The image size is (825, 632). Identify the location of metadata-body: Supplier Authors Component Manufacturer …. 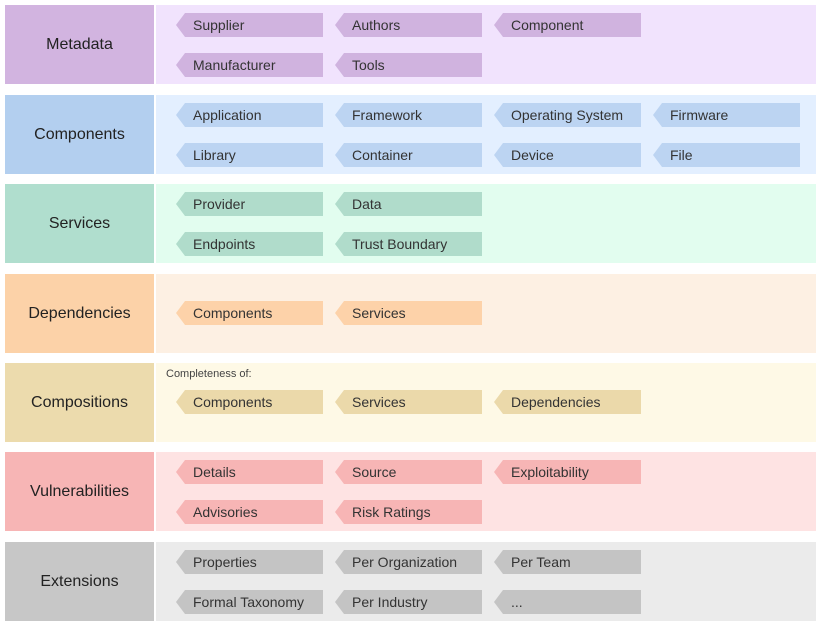
(486, 44).